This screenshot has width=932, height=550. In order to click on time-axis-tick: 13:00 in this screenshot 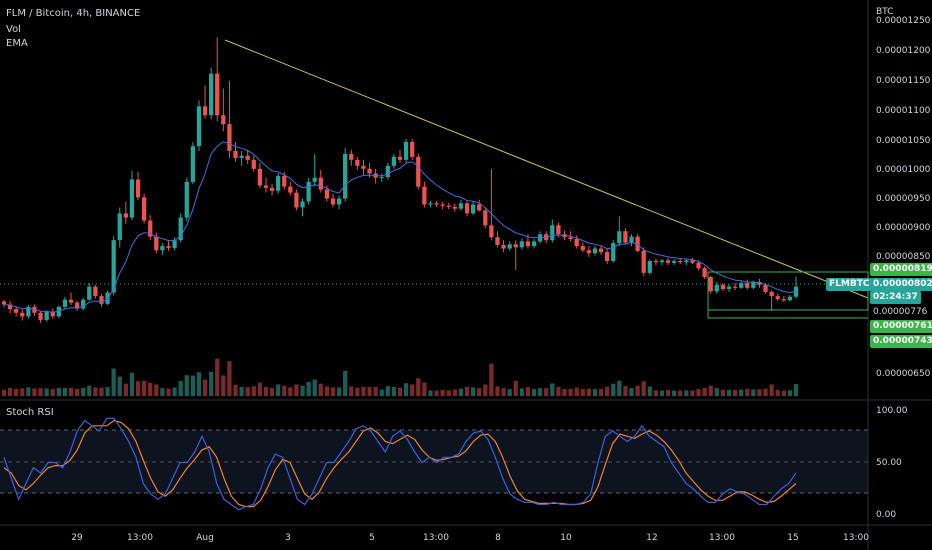, I will do `click(436, 538)`.